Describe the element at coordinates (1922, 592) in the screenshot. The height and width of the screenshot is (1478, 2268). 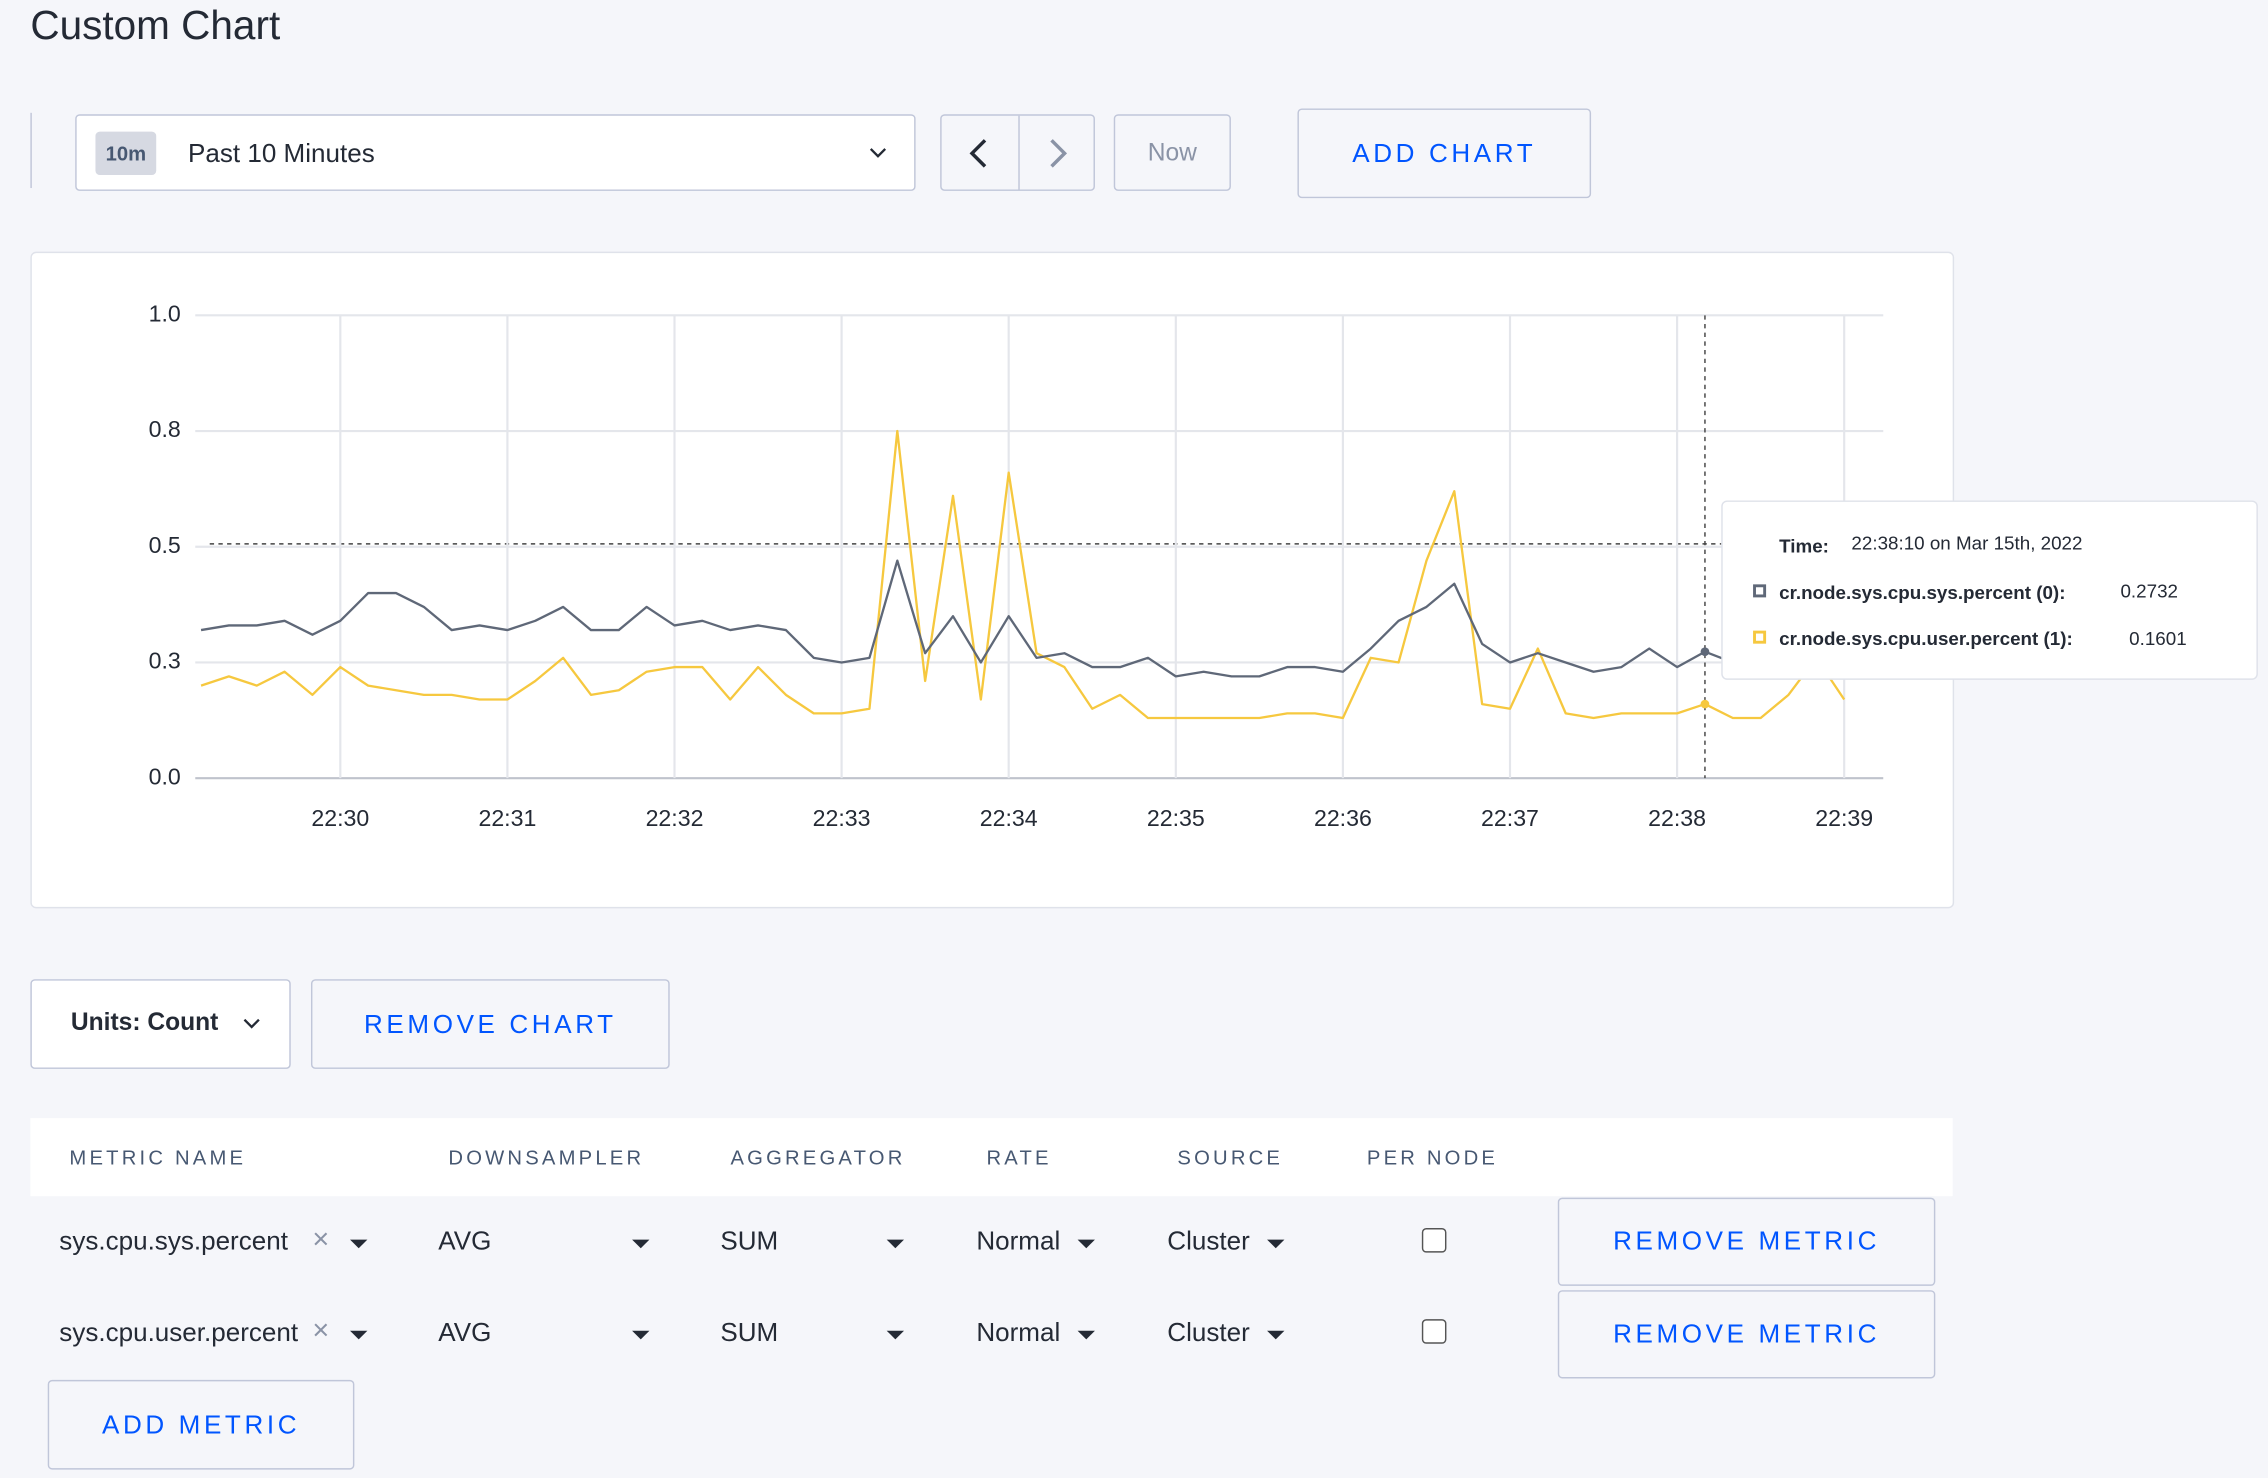
I see `tooltip-series-name: cr.node.sys.cpu.sys.percent (0):` at that location.